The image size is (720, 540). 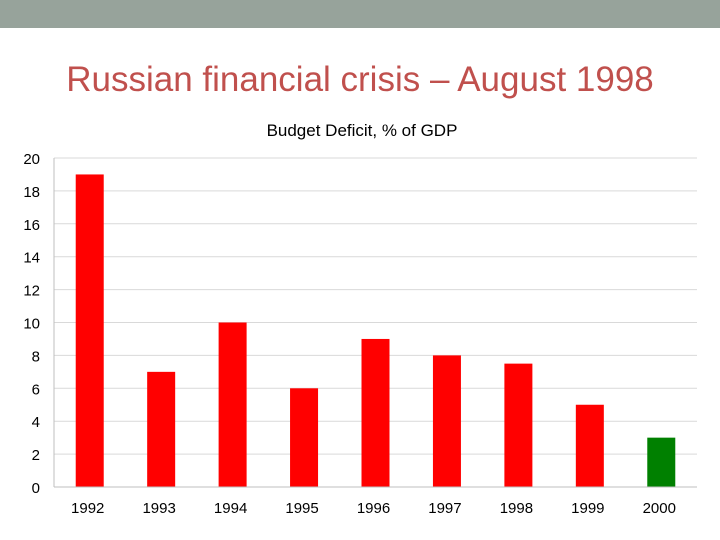 What do you see at coordinates (304, 437) in the screenshot?
I see `bar-1995` at bounding box center [304, 437].